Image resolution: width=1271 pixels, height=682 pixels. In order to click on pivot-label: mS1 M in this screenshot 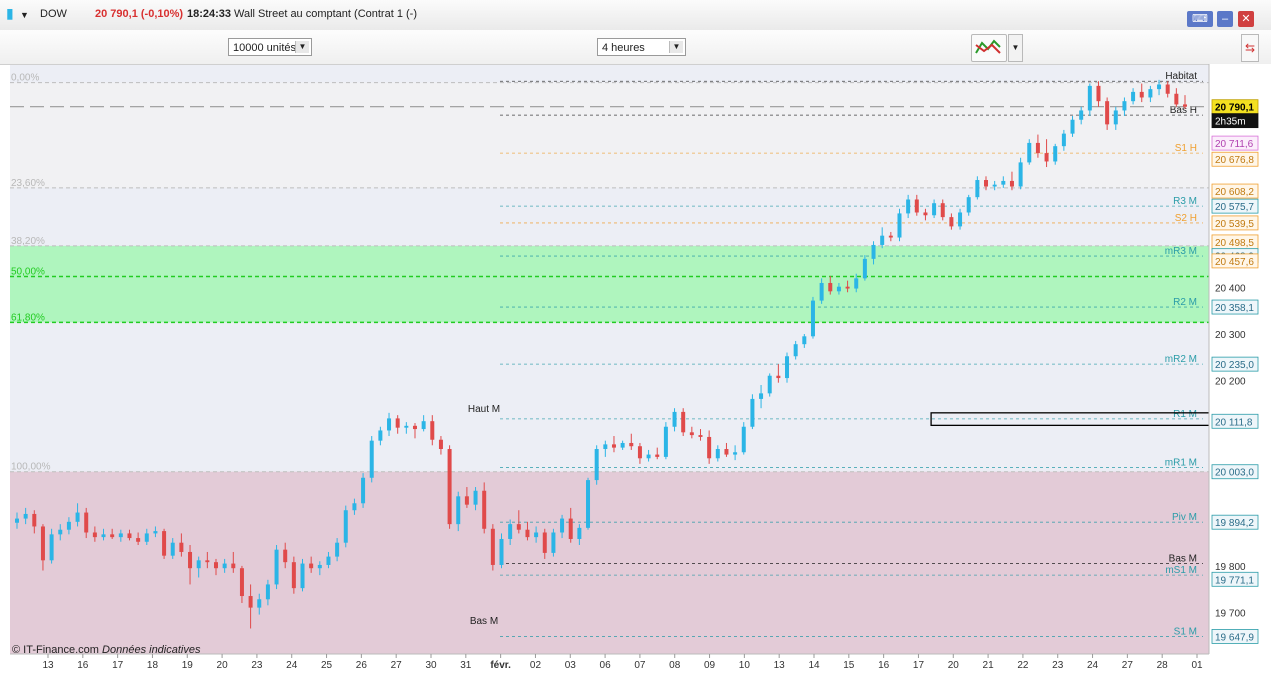, I will do `click(1181, 570)`.